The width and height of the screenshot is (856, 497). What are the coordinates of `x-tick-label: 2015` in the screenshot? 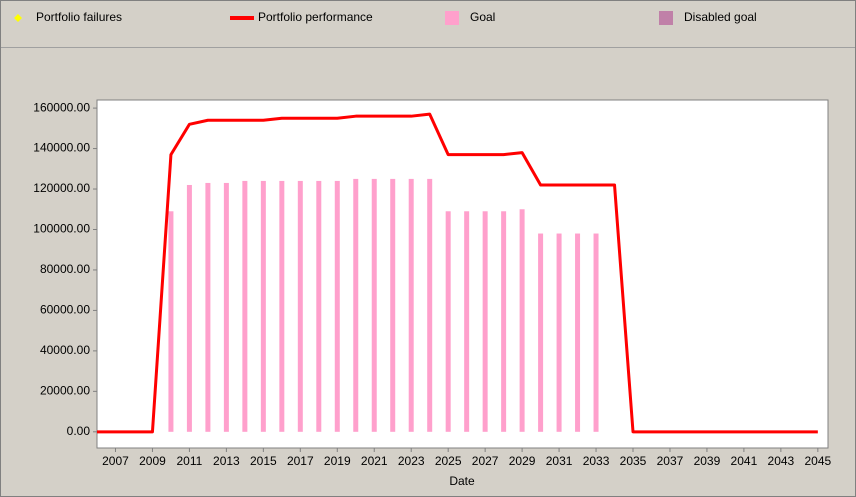 It's located at (263, 461).